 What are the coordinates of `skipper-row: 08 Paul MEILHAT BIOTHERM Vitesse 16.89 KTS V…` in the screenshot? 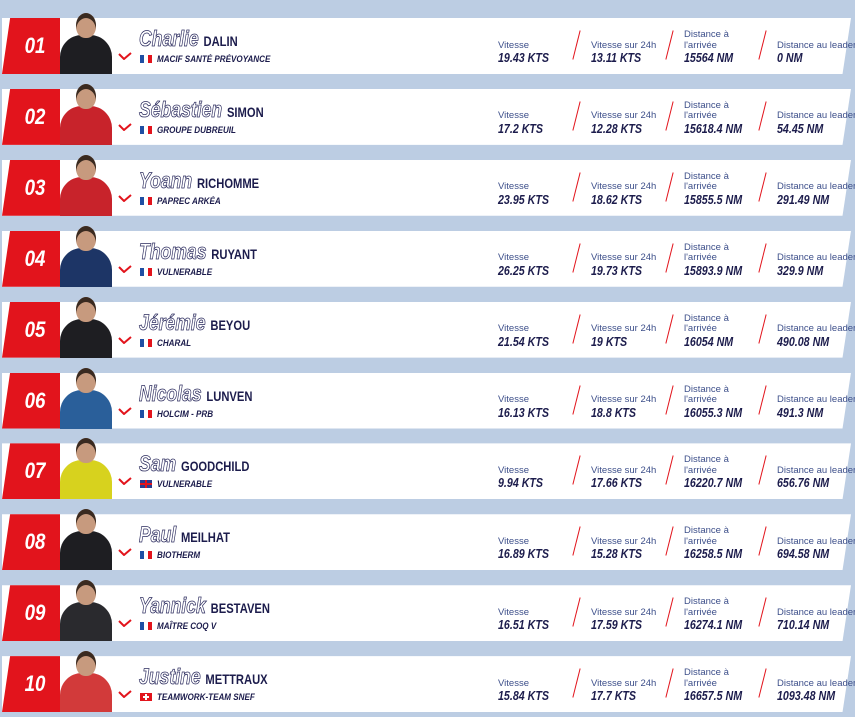 It's located at (427, 540).